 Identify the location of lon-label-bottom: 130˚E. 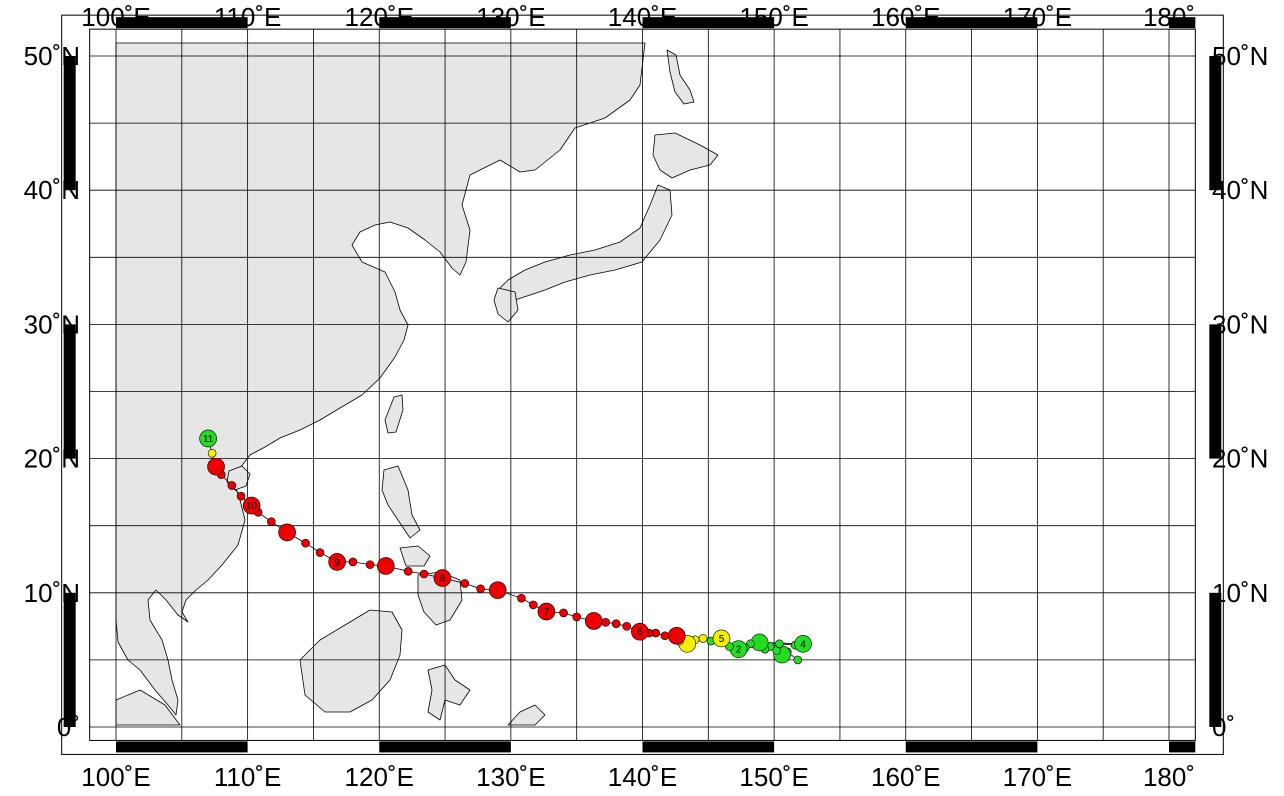
(510, 777).